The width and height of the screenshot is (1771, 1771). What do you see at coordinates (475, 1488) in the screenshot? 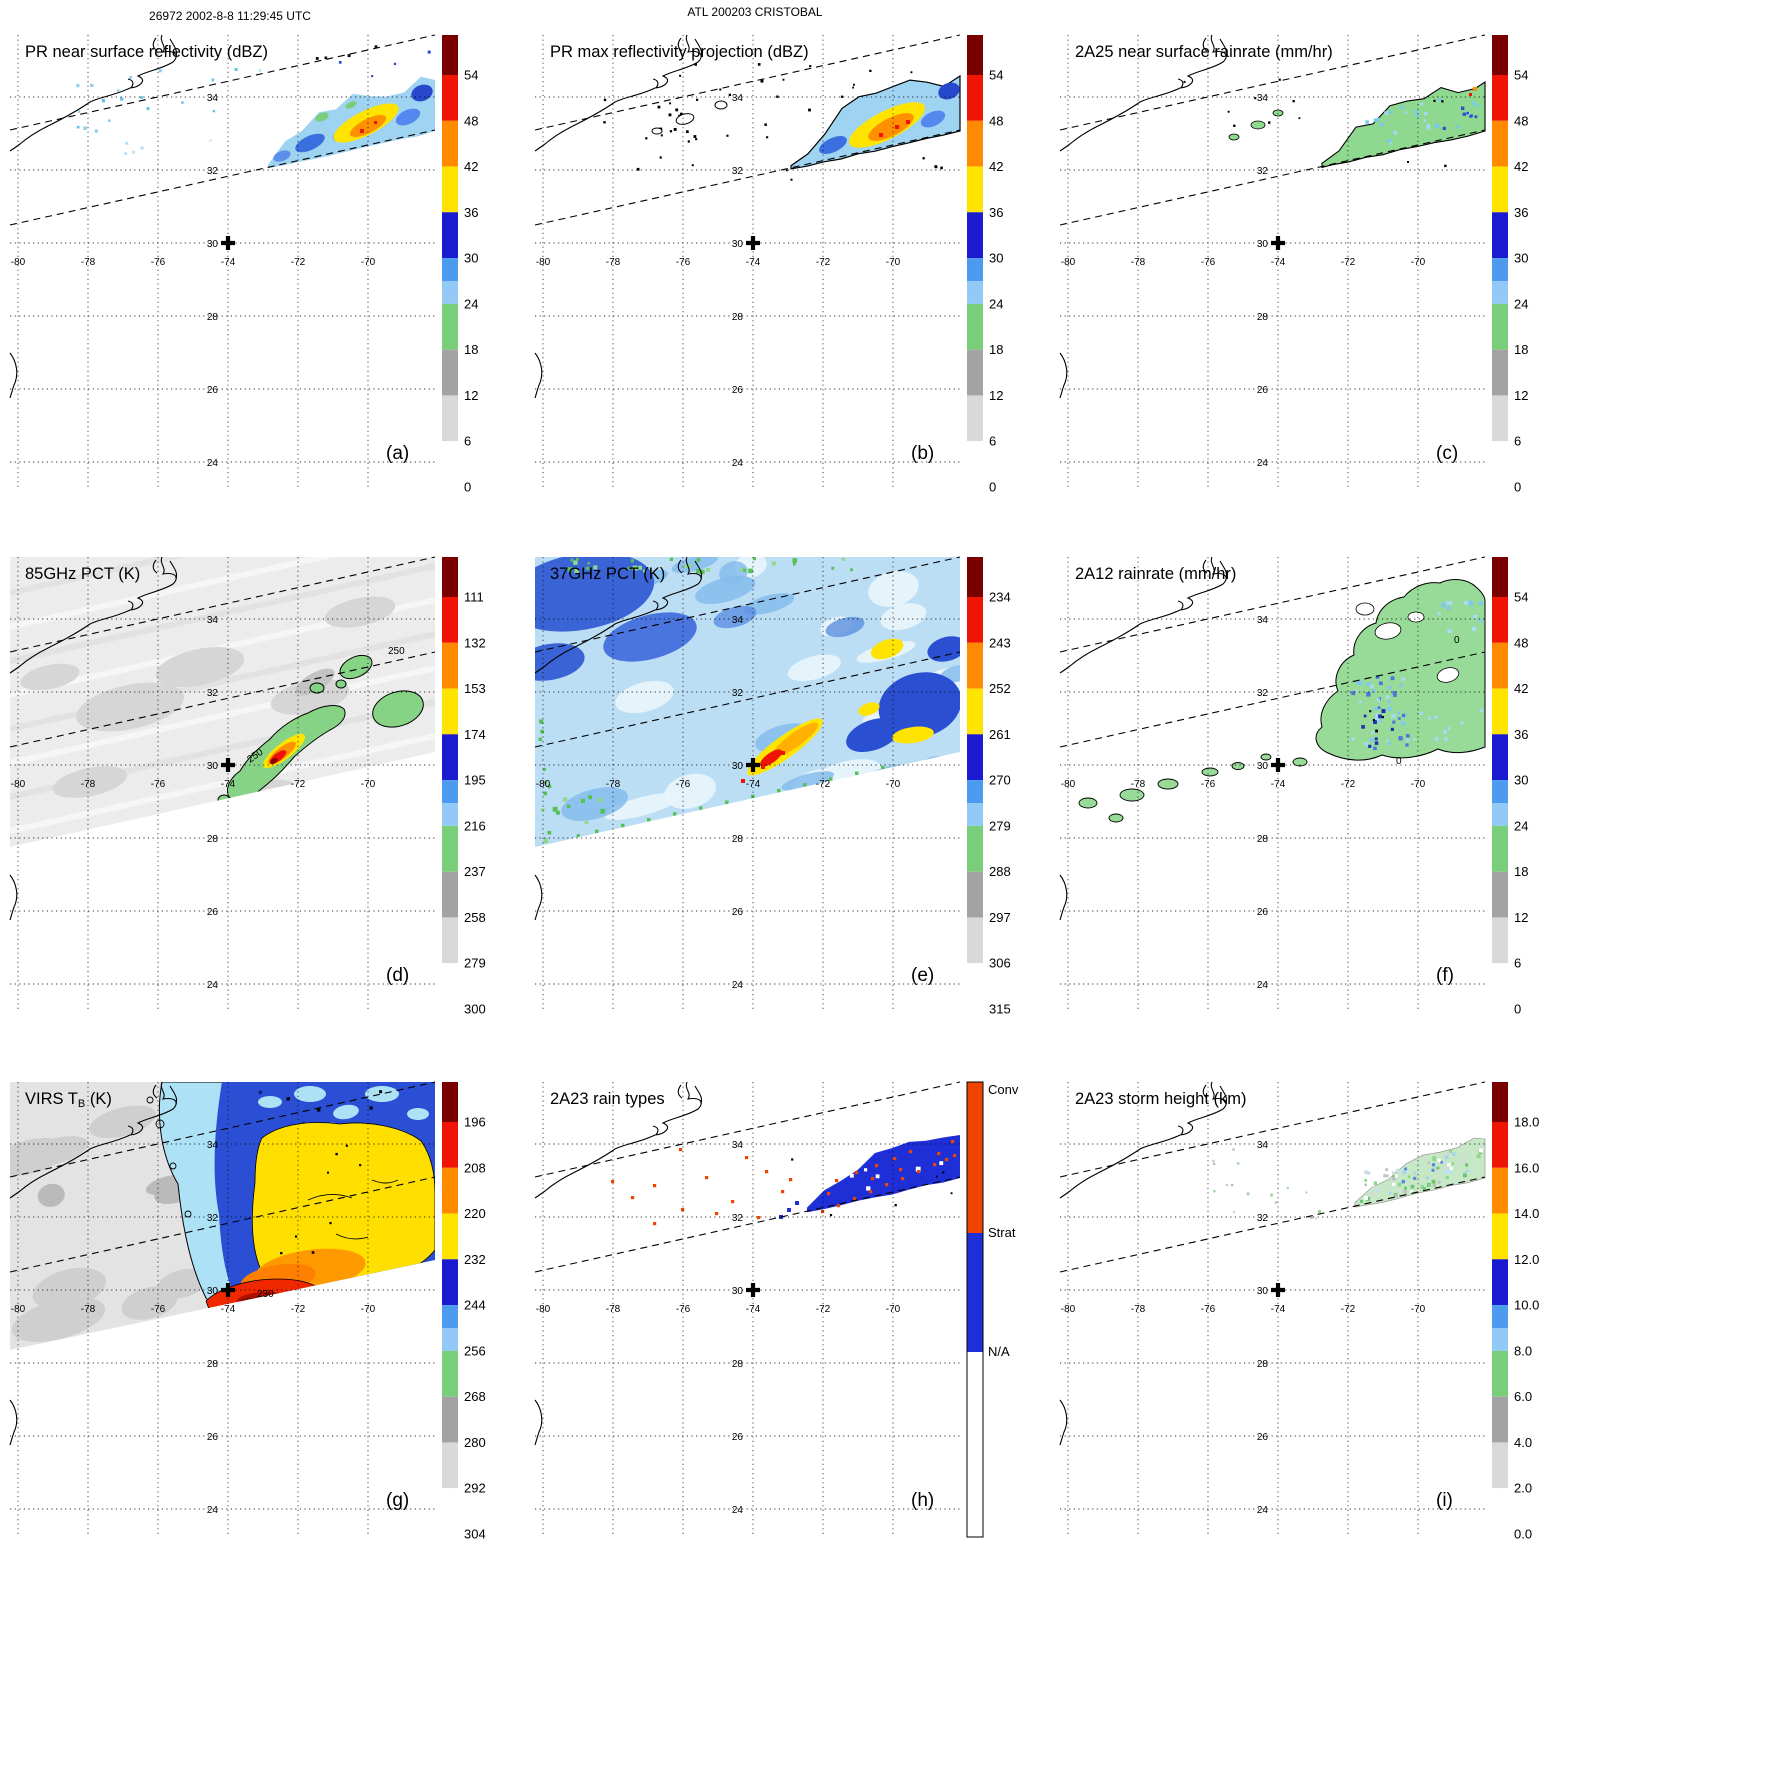
I see `colorbar-label: 292` at bounding box center [475, 1488].